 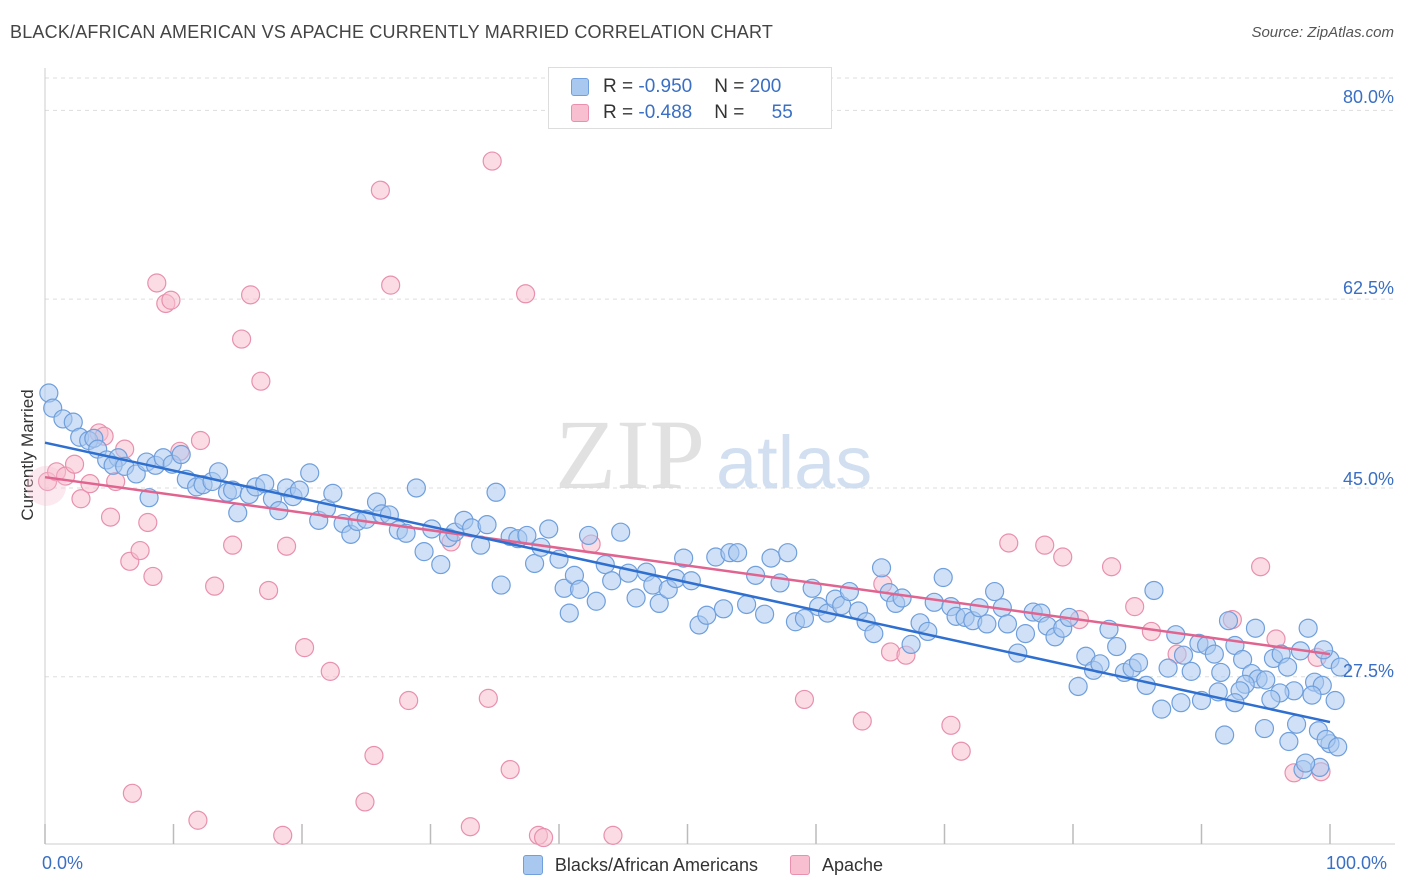 I want to click on legend-item-apache: Apache, so click(x=836, y=865).